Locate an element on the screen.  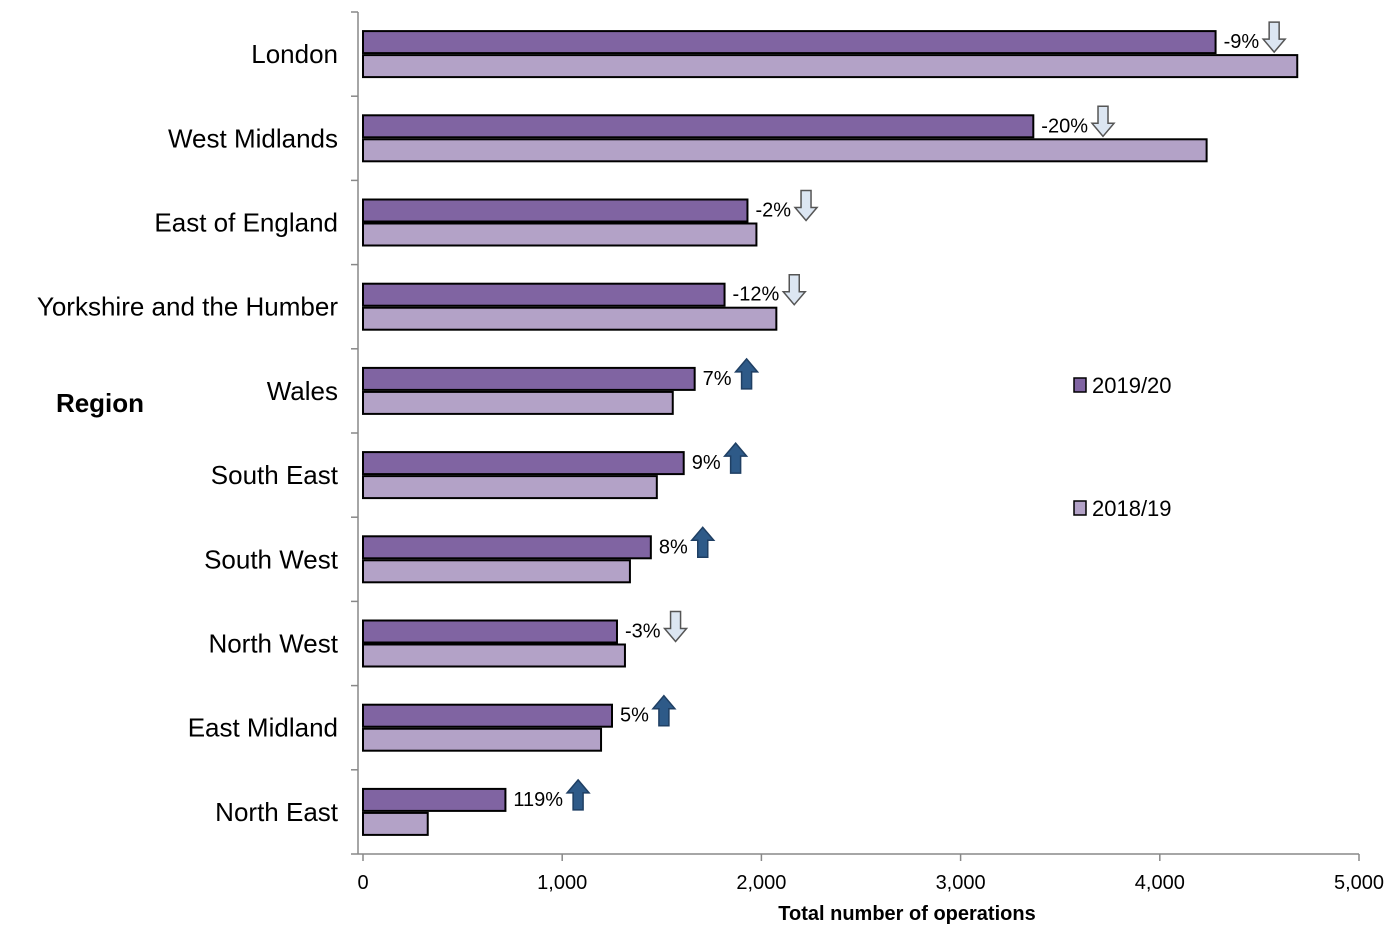
category-label: South East is located at coordinates (275, 475).